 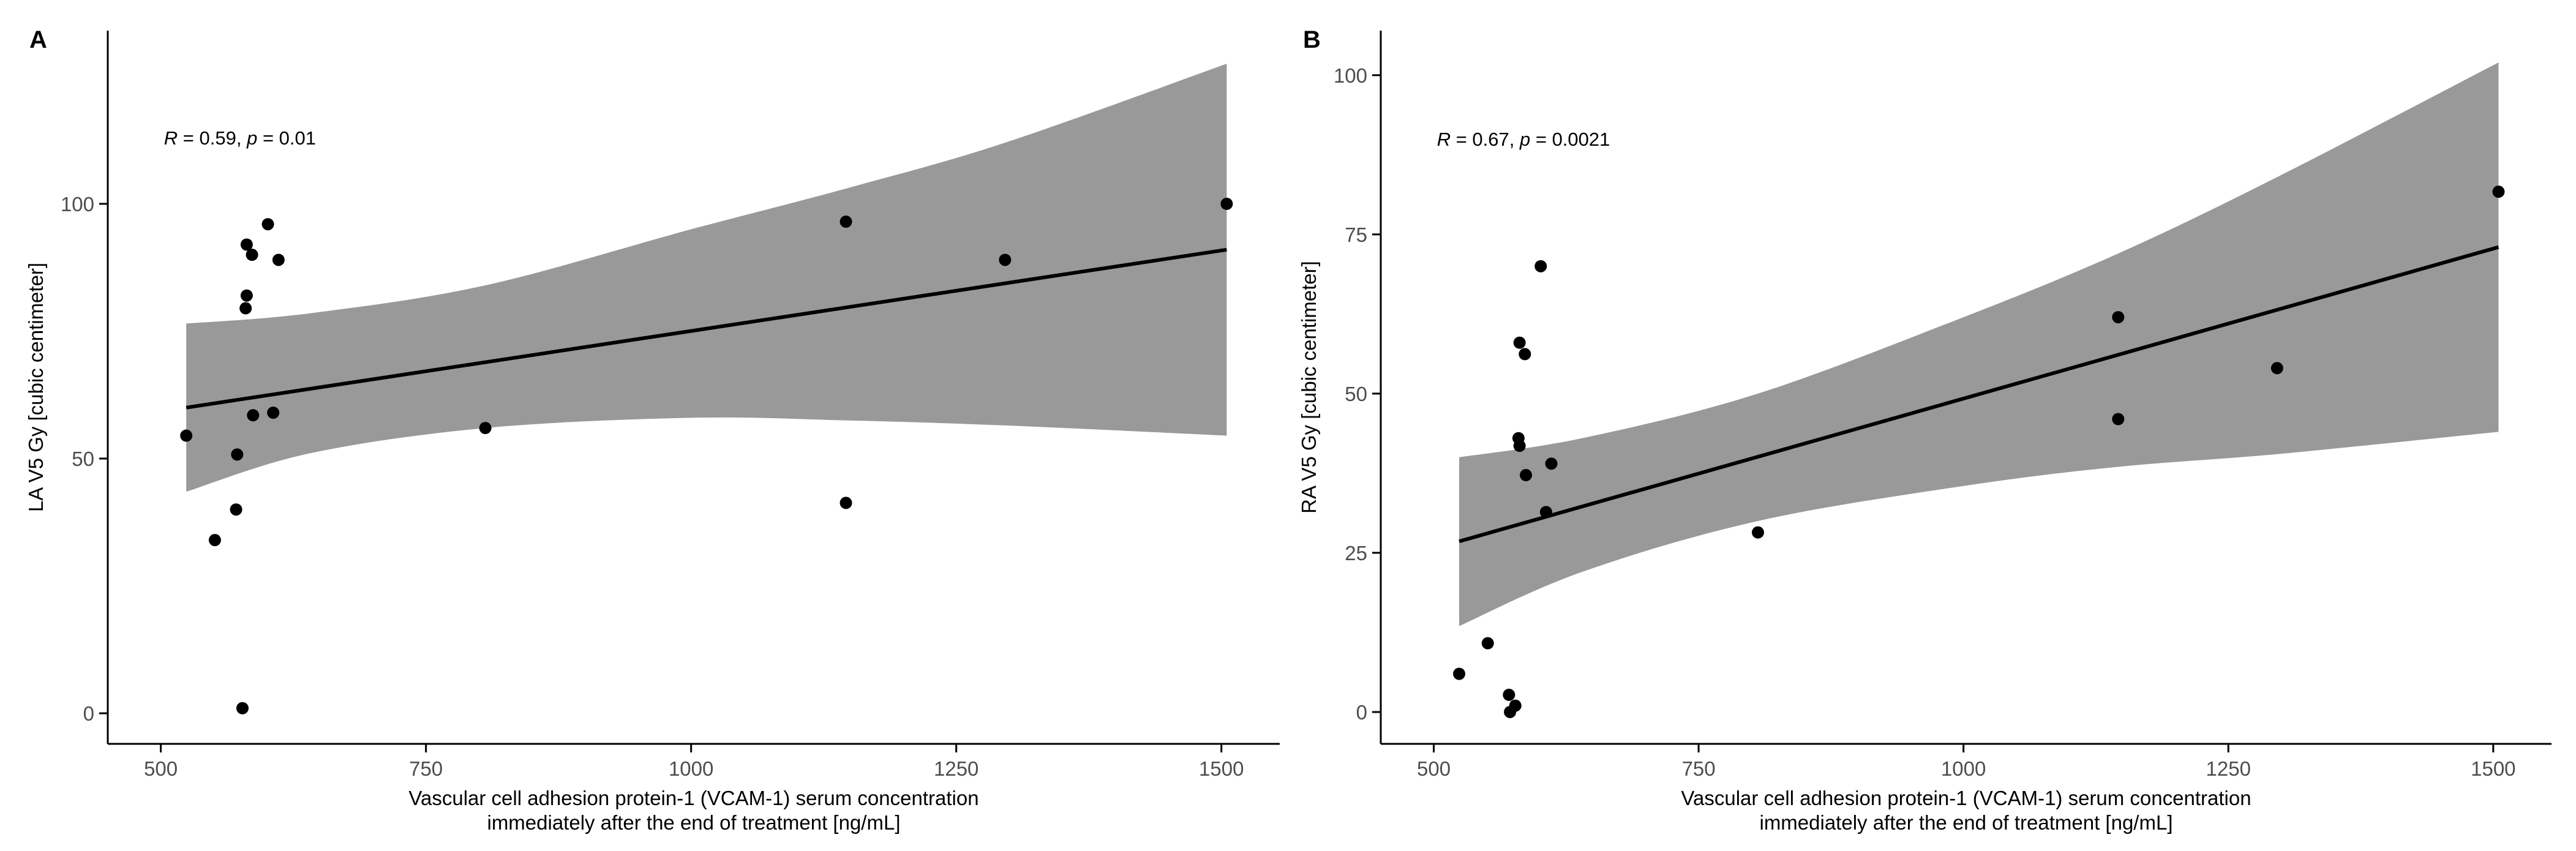 What do you see at coordinates (1523, 139) in the screenshot?
I see `panel-b-correlation-label: R = 0.67, p = 0.0021` at bounding box center [1523, 139].